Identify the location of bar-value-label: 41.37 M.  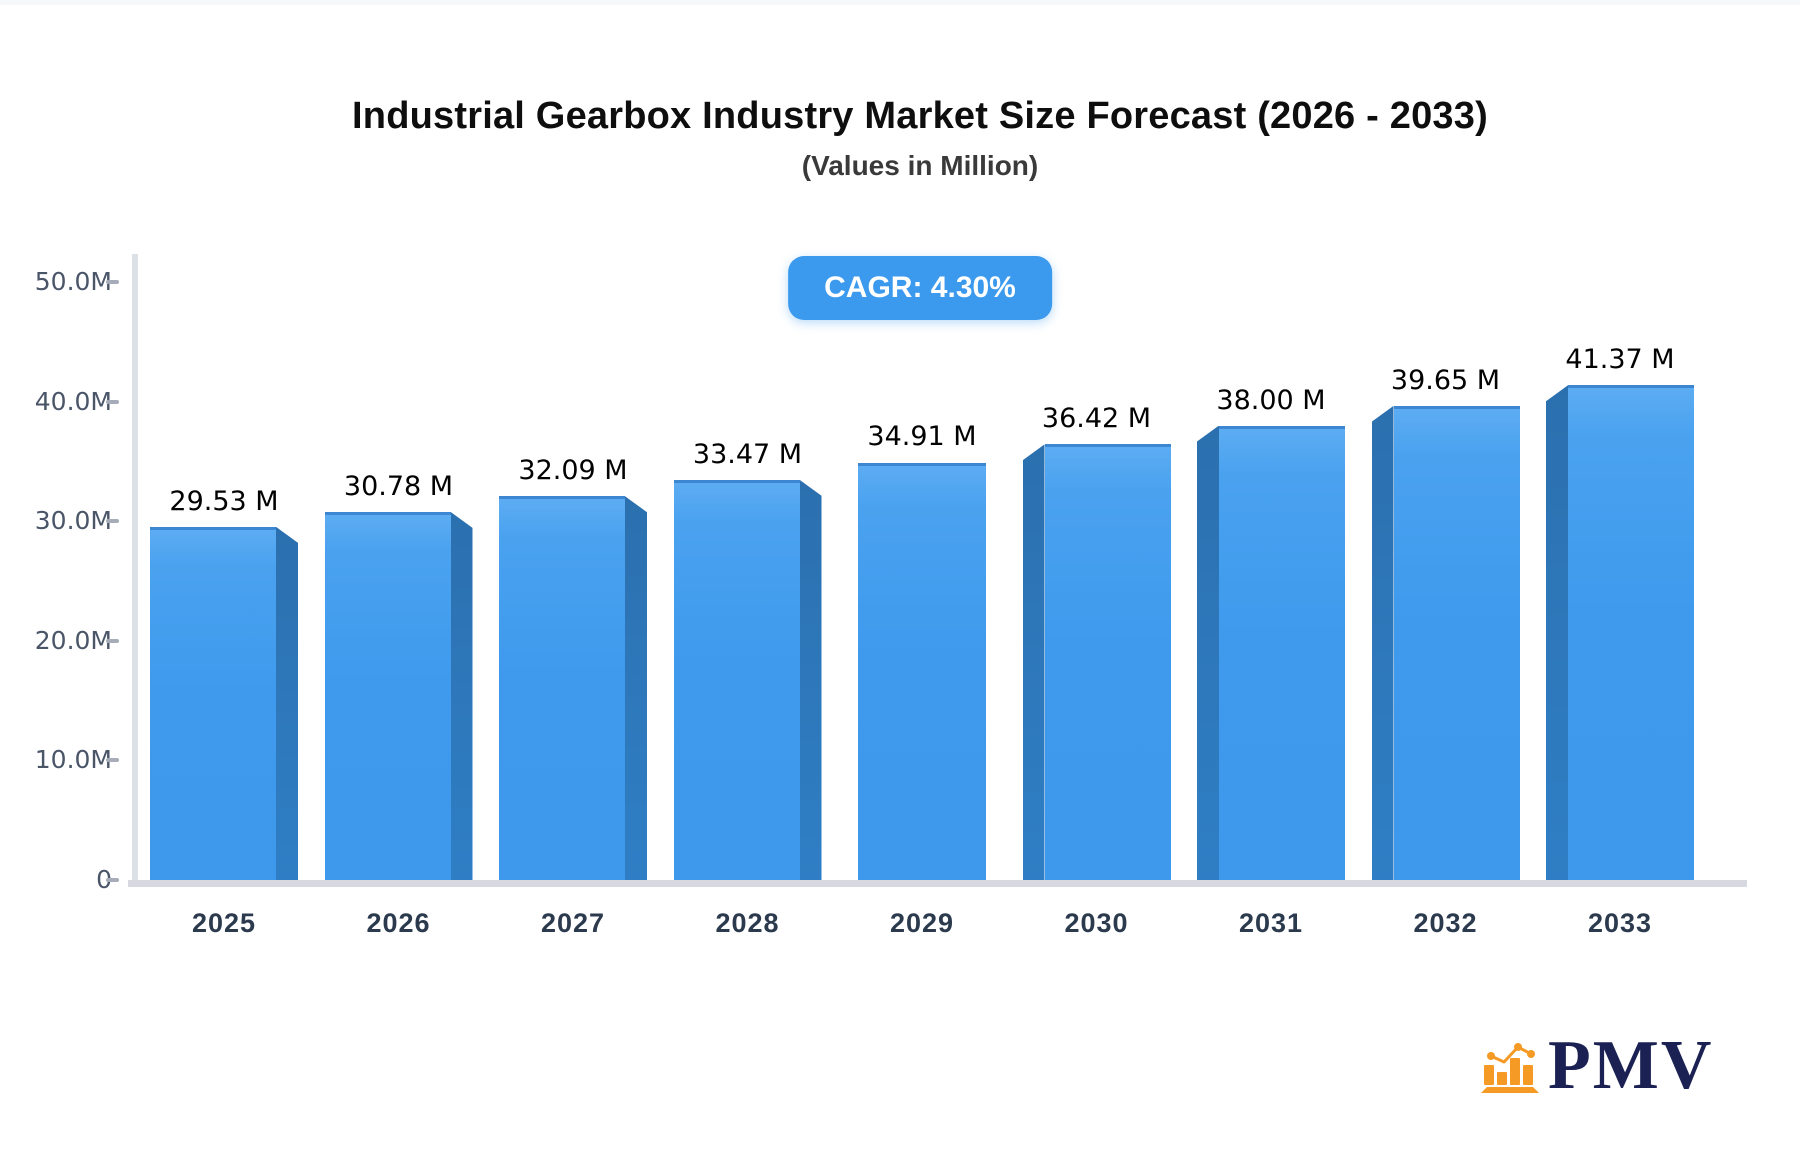
(1620, 360).